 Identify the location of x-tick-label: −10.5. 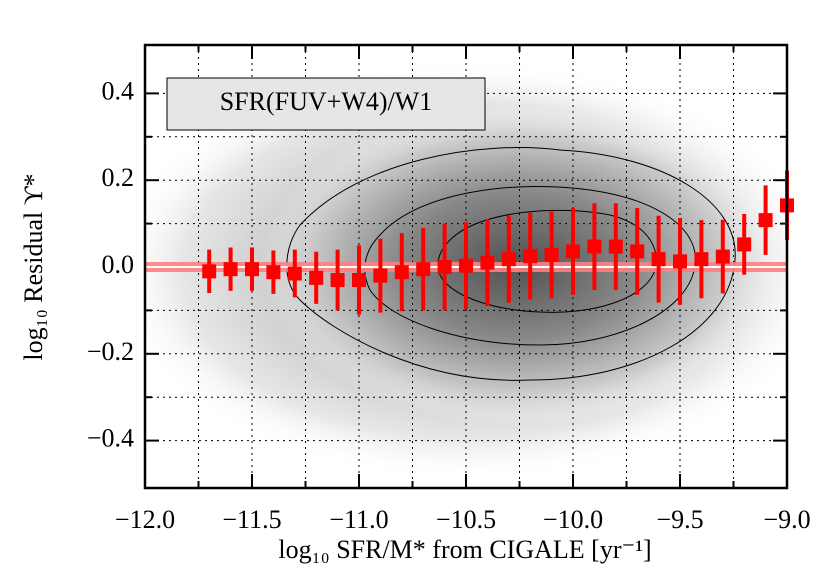
(466, 519).